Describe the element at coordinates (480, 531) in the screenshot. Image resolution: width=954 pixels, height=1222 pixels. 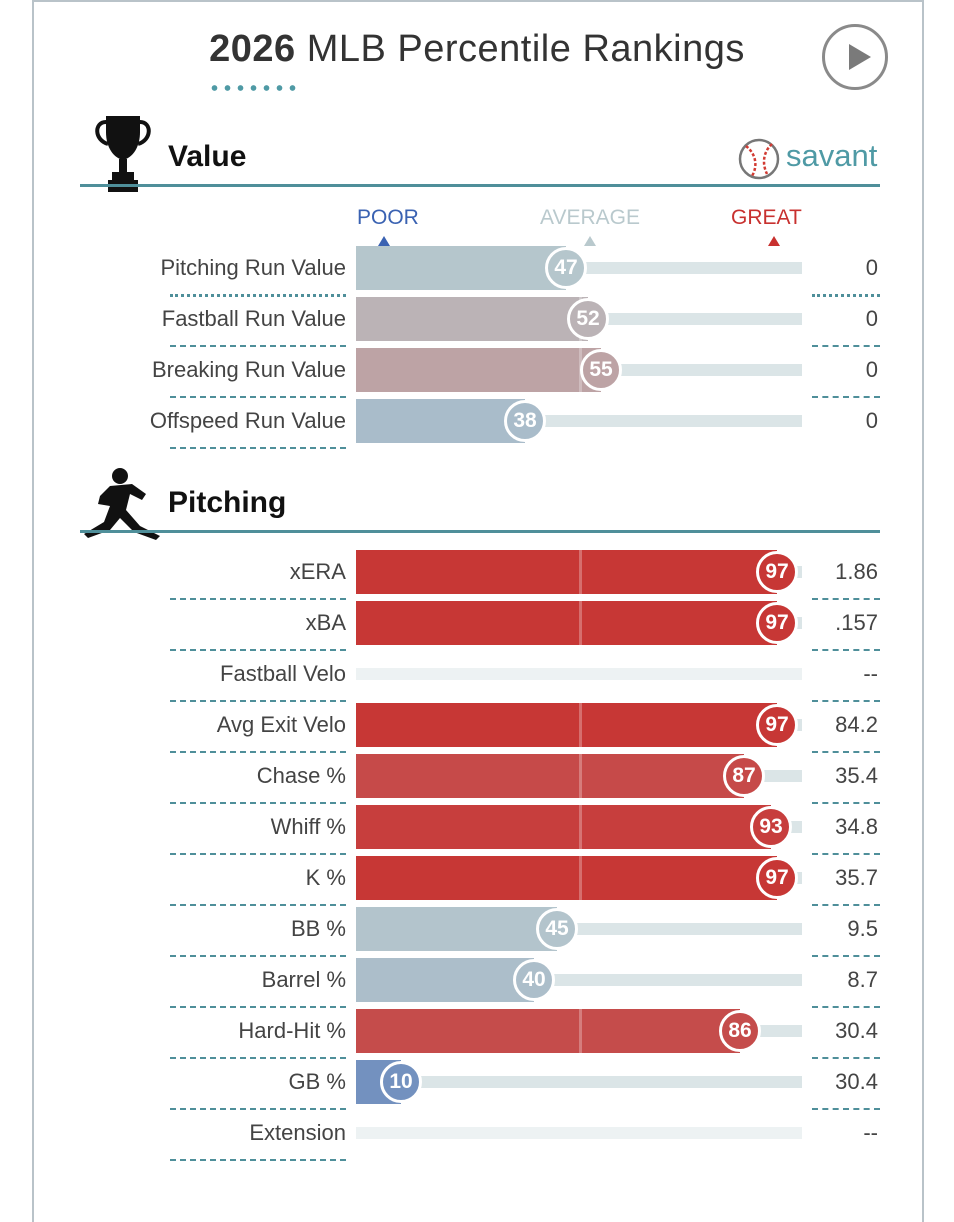
I see `section-divider-pitching` at that location.